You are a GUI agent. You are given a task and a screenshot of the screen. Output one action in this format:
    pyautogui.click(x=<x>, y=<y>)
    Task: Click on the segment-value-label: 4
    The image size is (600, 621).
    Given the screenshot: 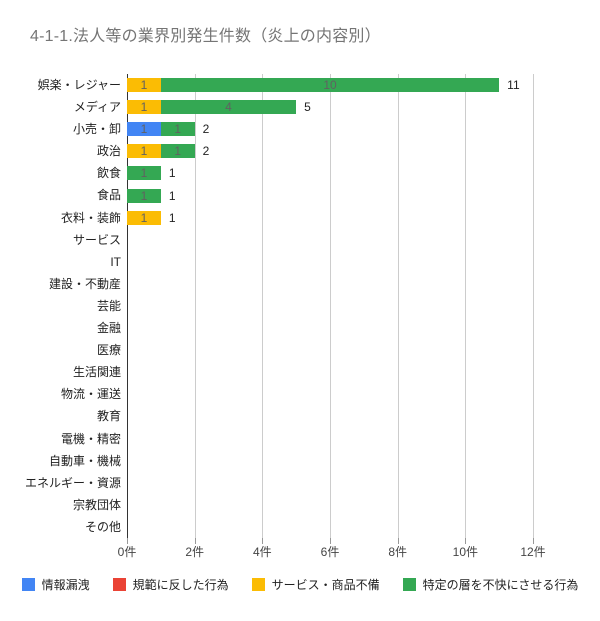 What is the action you would take?
    pyautogui.click(x=228, y=107)
    